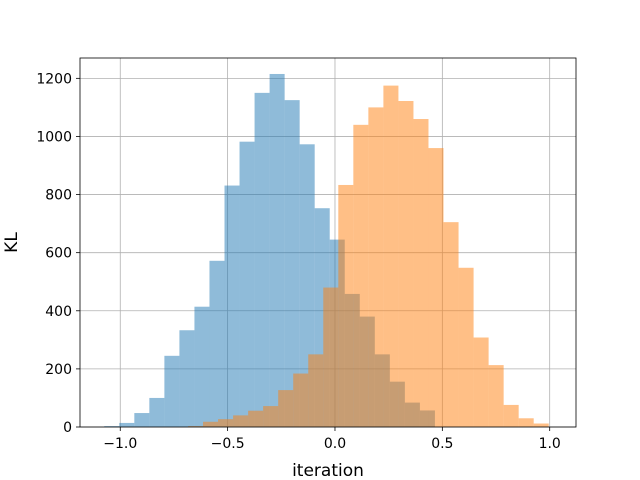  Describe the element at coordinates (550, 444) in the screenshot. I see `x-tick-label: 1.0` at that location.